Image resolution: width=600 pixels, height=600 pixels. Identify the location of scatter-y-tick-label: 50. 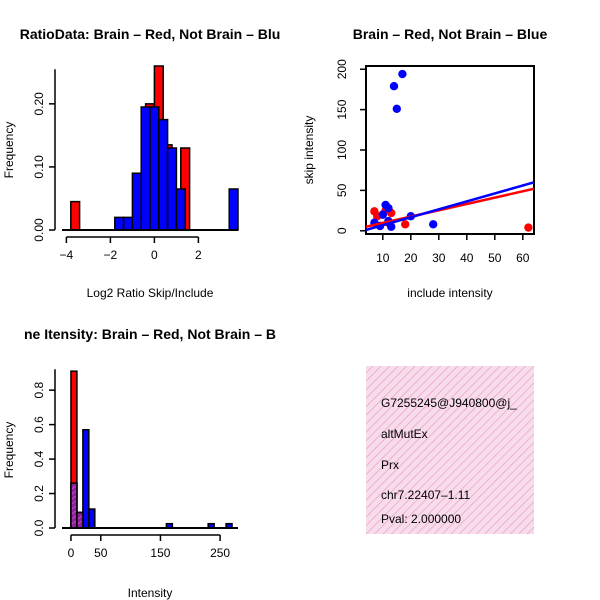
(342, 190).